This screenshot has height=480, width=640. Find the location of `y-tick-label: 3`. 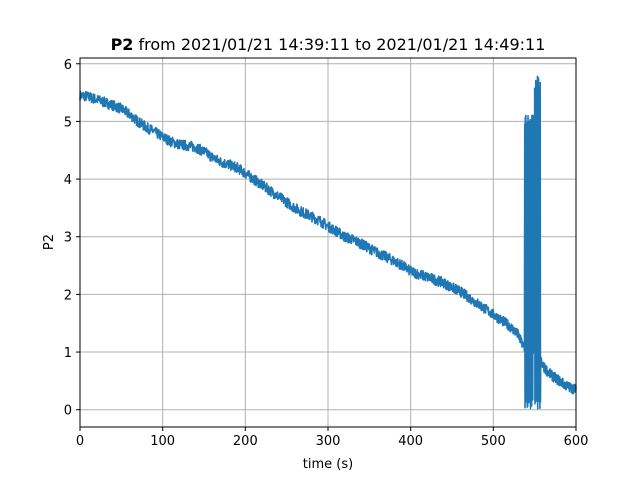

y-tick-label: 3 is located at coordinates (68, 238).